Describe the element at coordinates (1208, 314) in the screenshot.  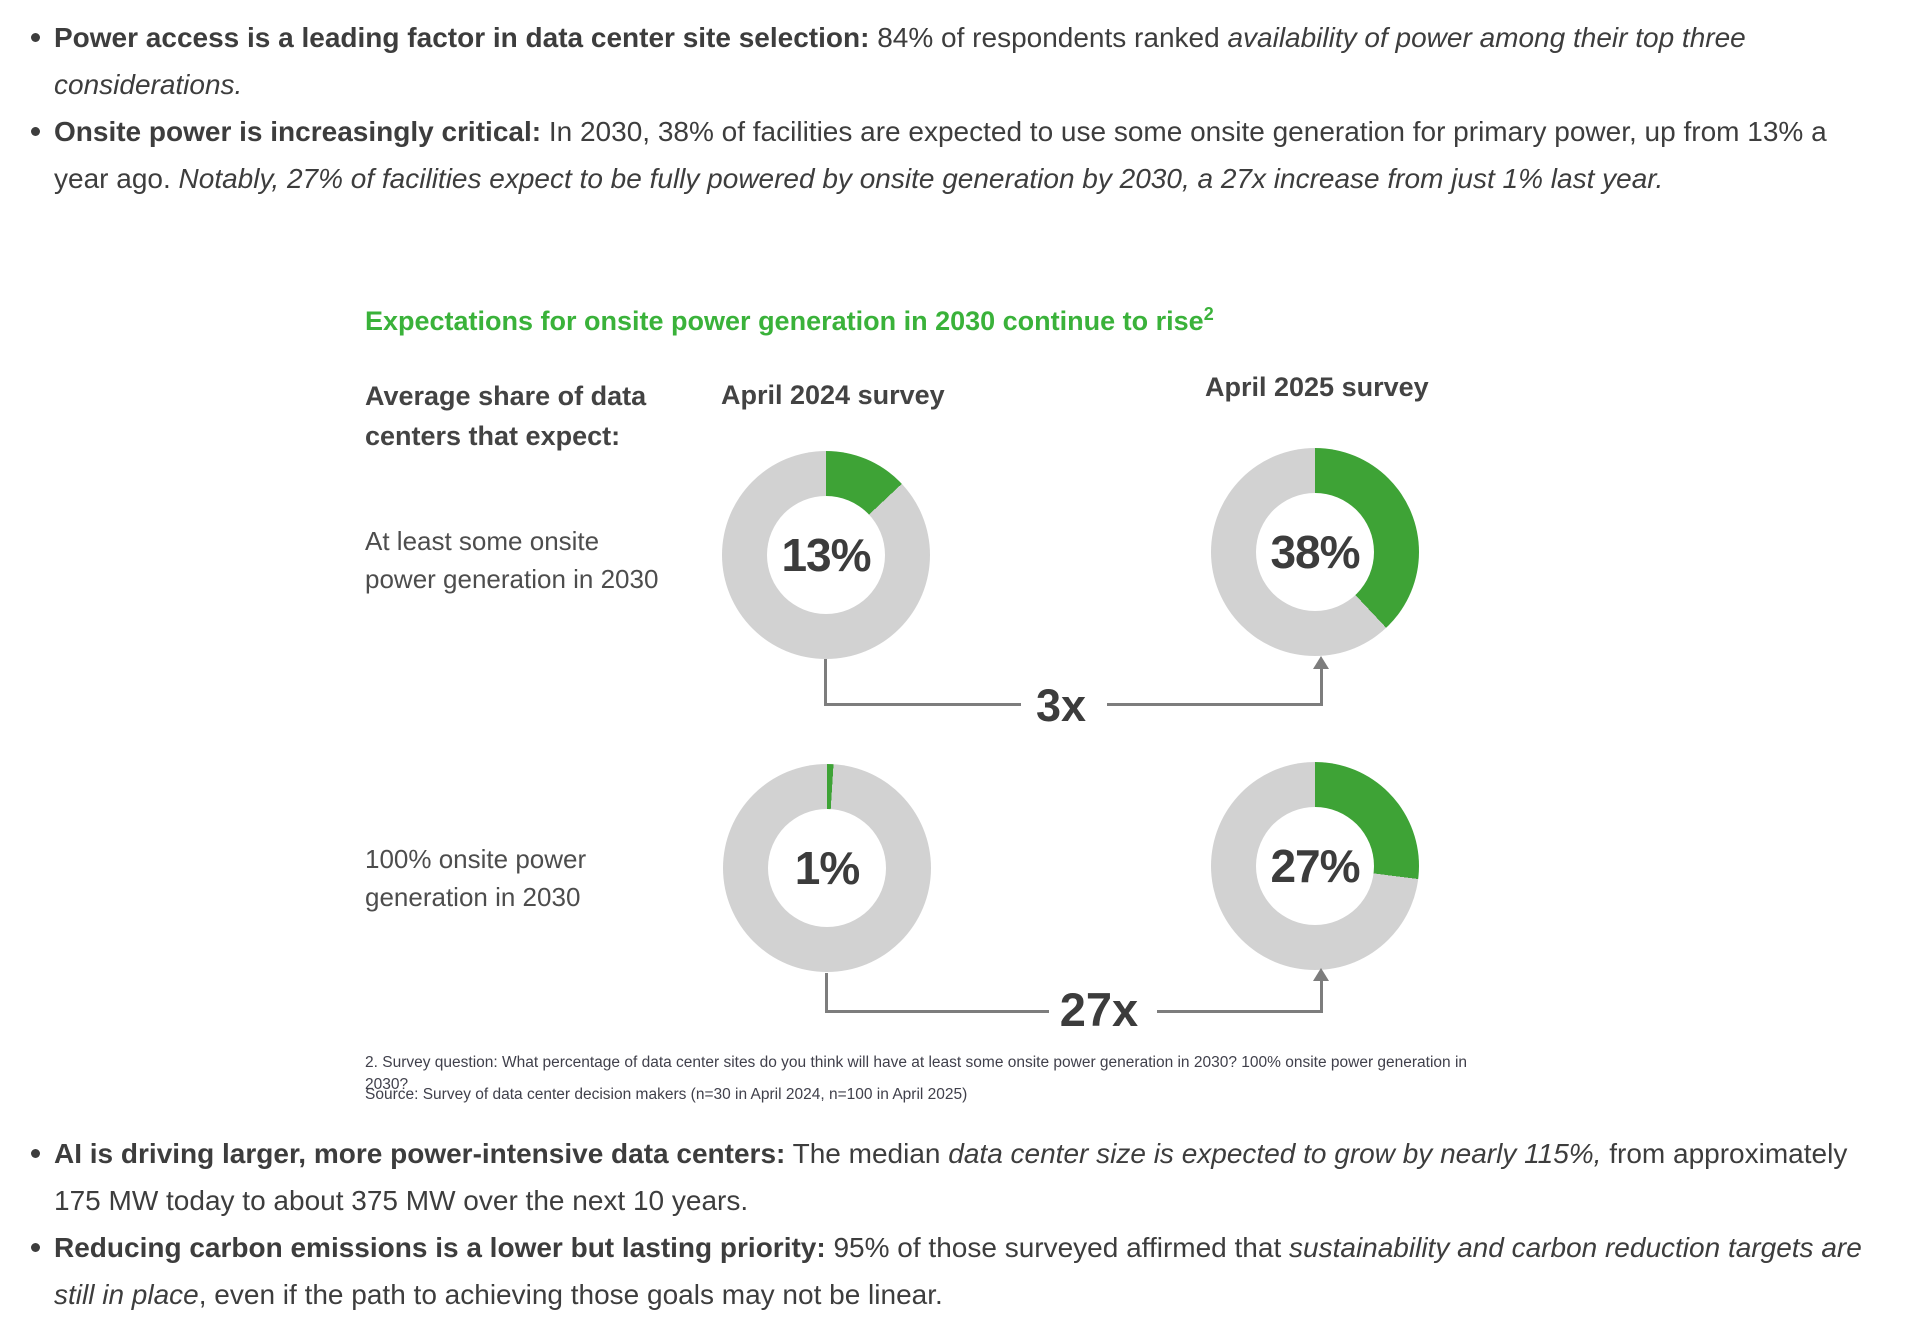
I see `chart-title-footnote-marker: 2` at that location.